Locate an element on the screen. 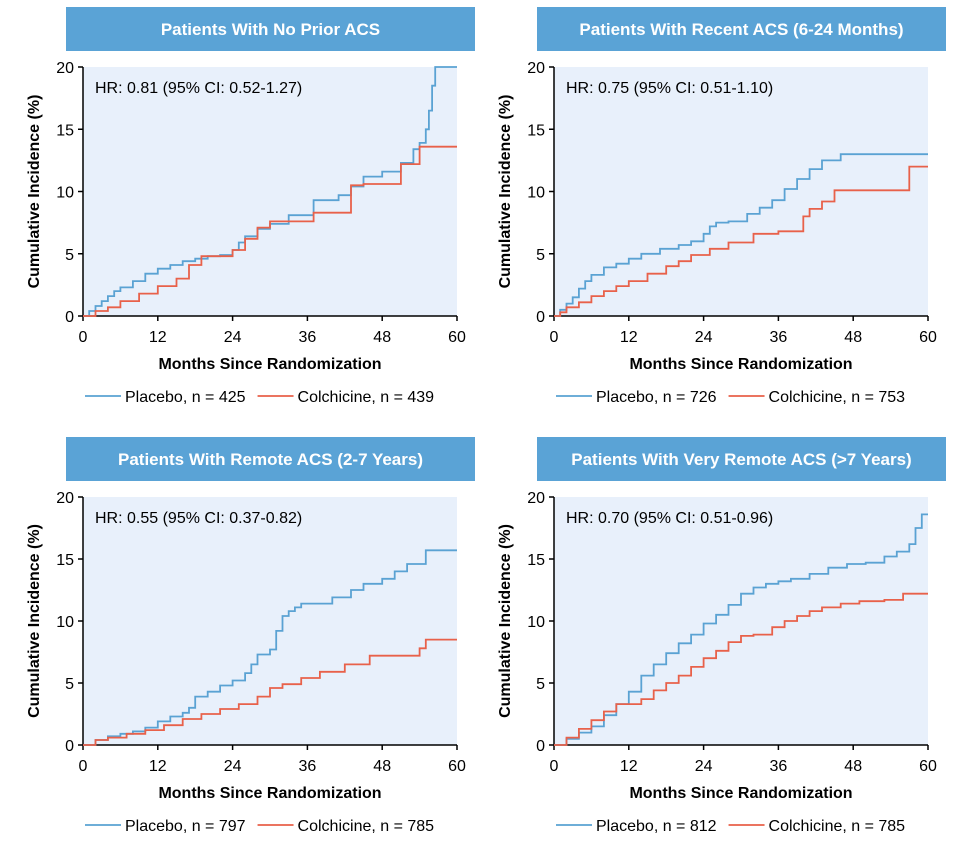  hazard-ratio-annotation: HR: 0.70 (95% CI: 0.51-0.96) is located at coordinates (669, 518).